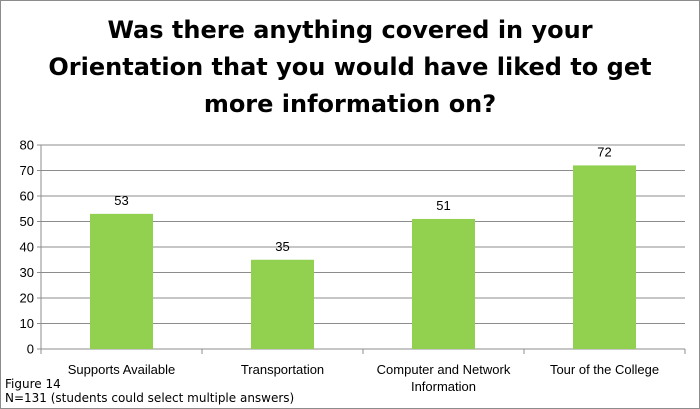  Describe the element at coordinates (27, 145) in the screenshot. I see `y-tick-label: 80` at that location.